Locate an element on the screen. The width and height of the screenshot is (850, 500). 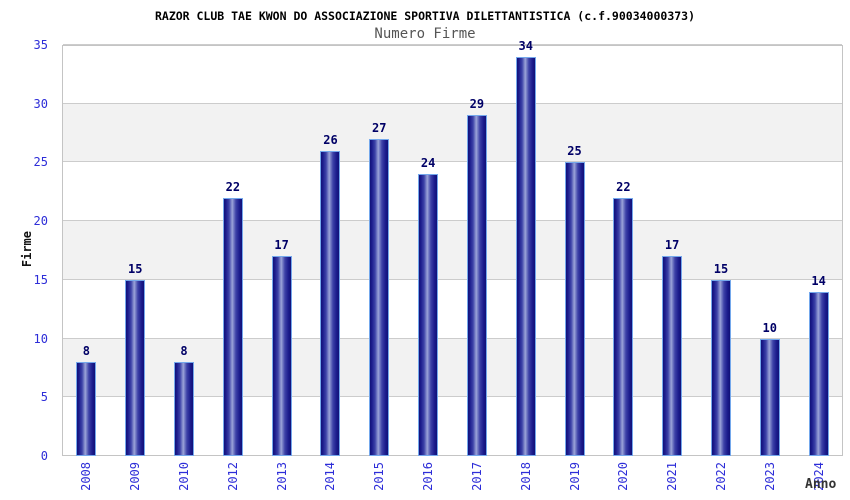
bar-2008 is located at coordinates (86, 409).